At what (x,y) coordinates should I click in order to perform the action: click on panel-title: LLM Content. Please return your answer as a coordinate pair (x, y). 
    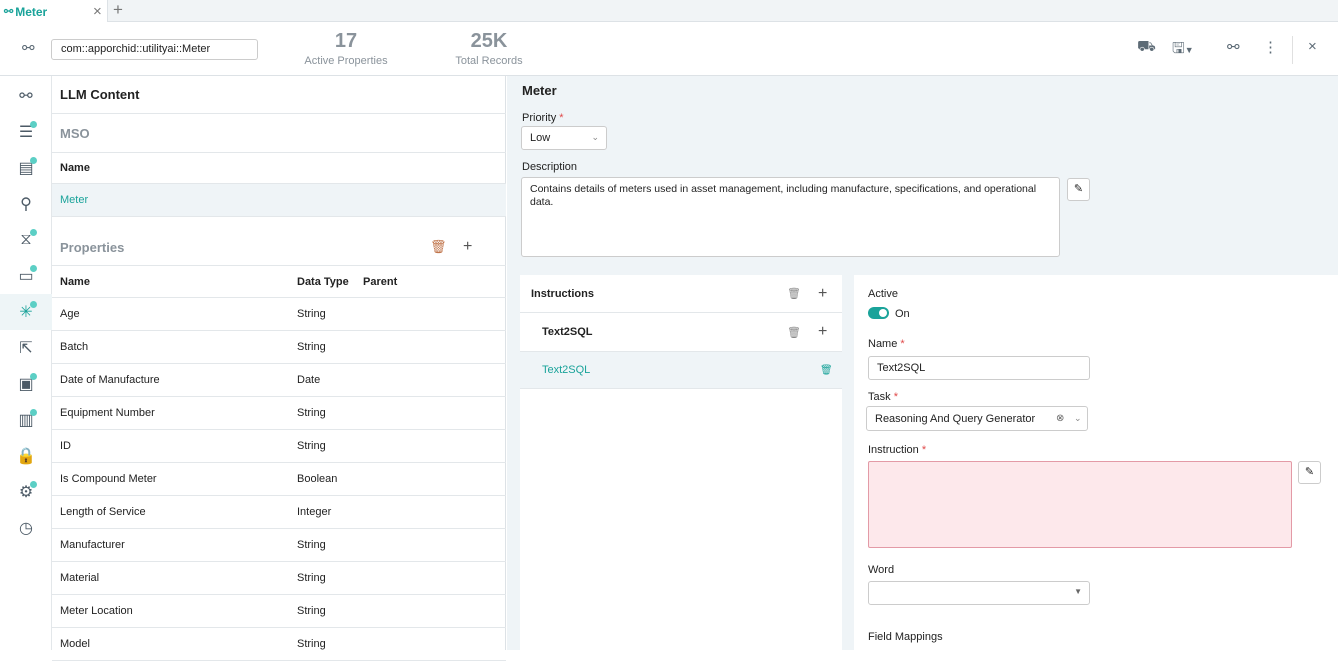
    Looking at the image, I should click on (279, 95).